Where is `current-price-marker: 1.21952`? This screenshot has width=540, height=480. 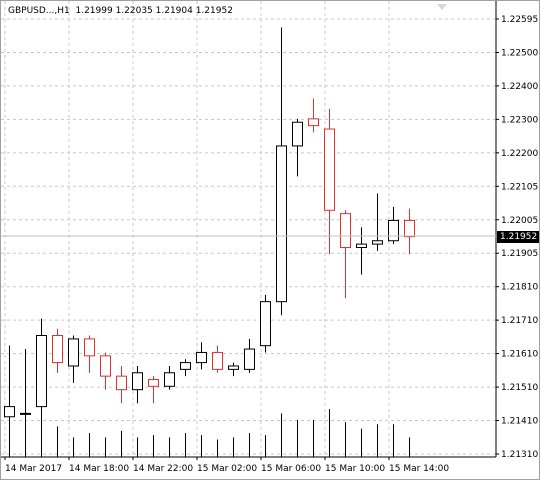 current-price-marker: 1.21952 is located at coordinates (518, 237).